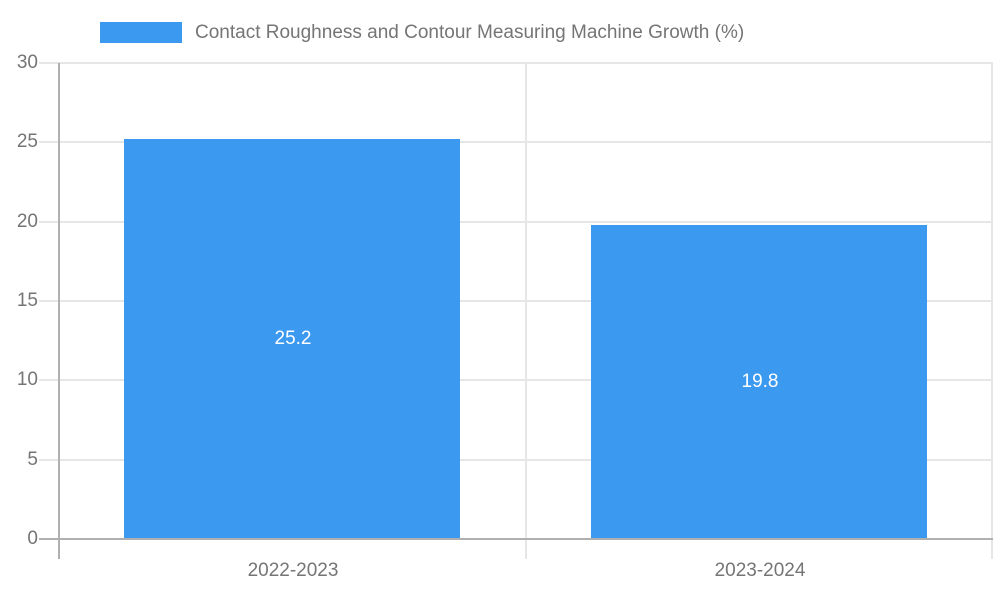 The height and width of the screenshot is (600, 1000). Describe the element at coordinates (27, 62) in the screenshot. I see `y-axis-tick-label: 30` at that location.